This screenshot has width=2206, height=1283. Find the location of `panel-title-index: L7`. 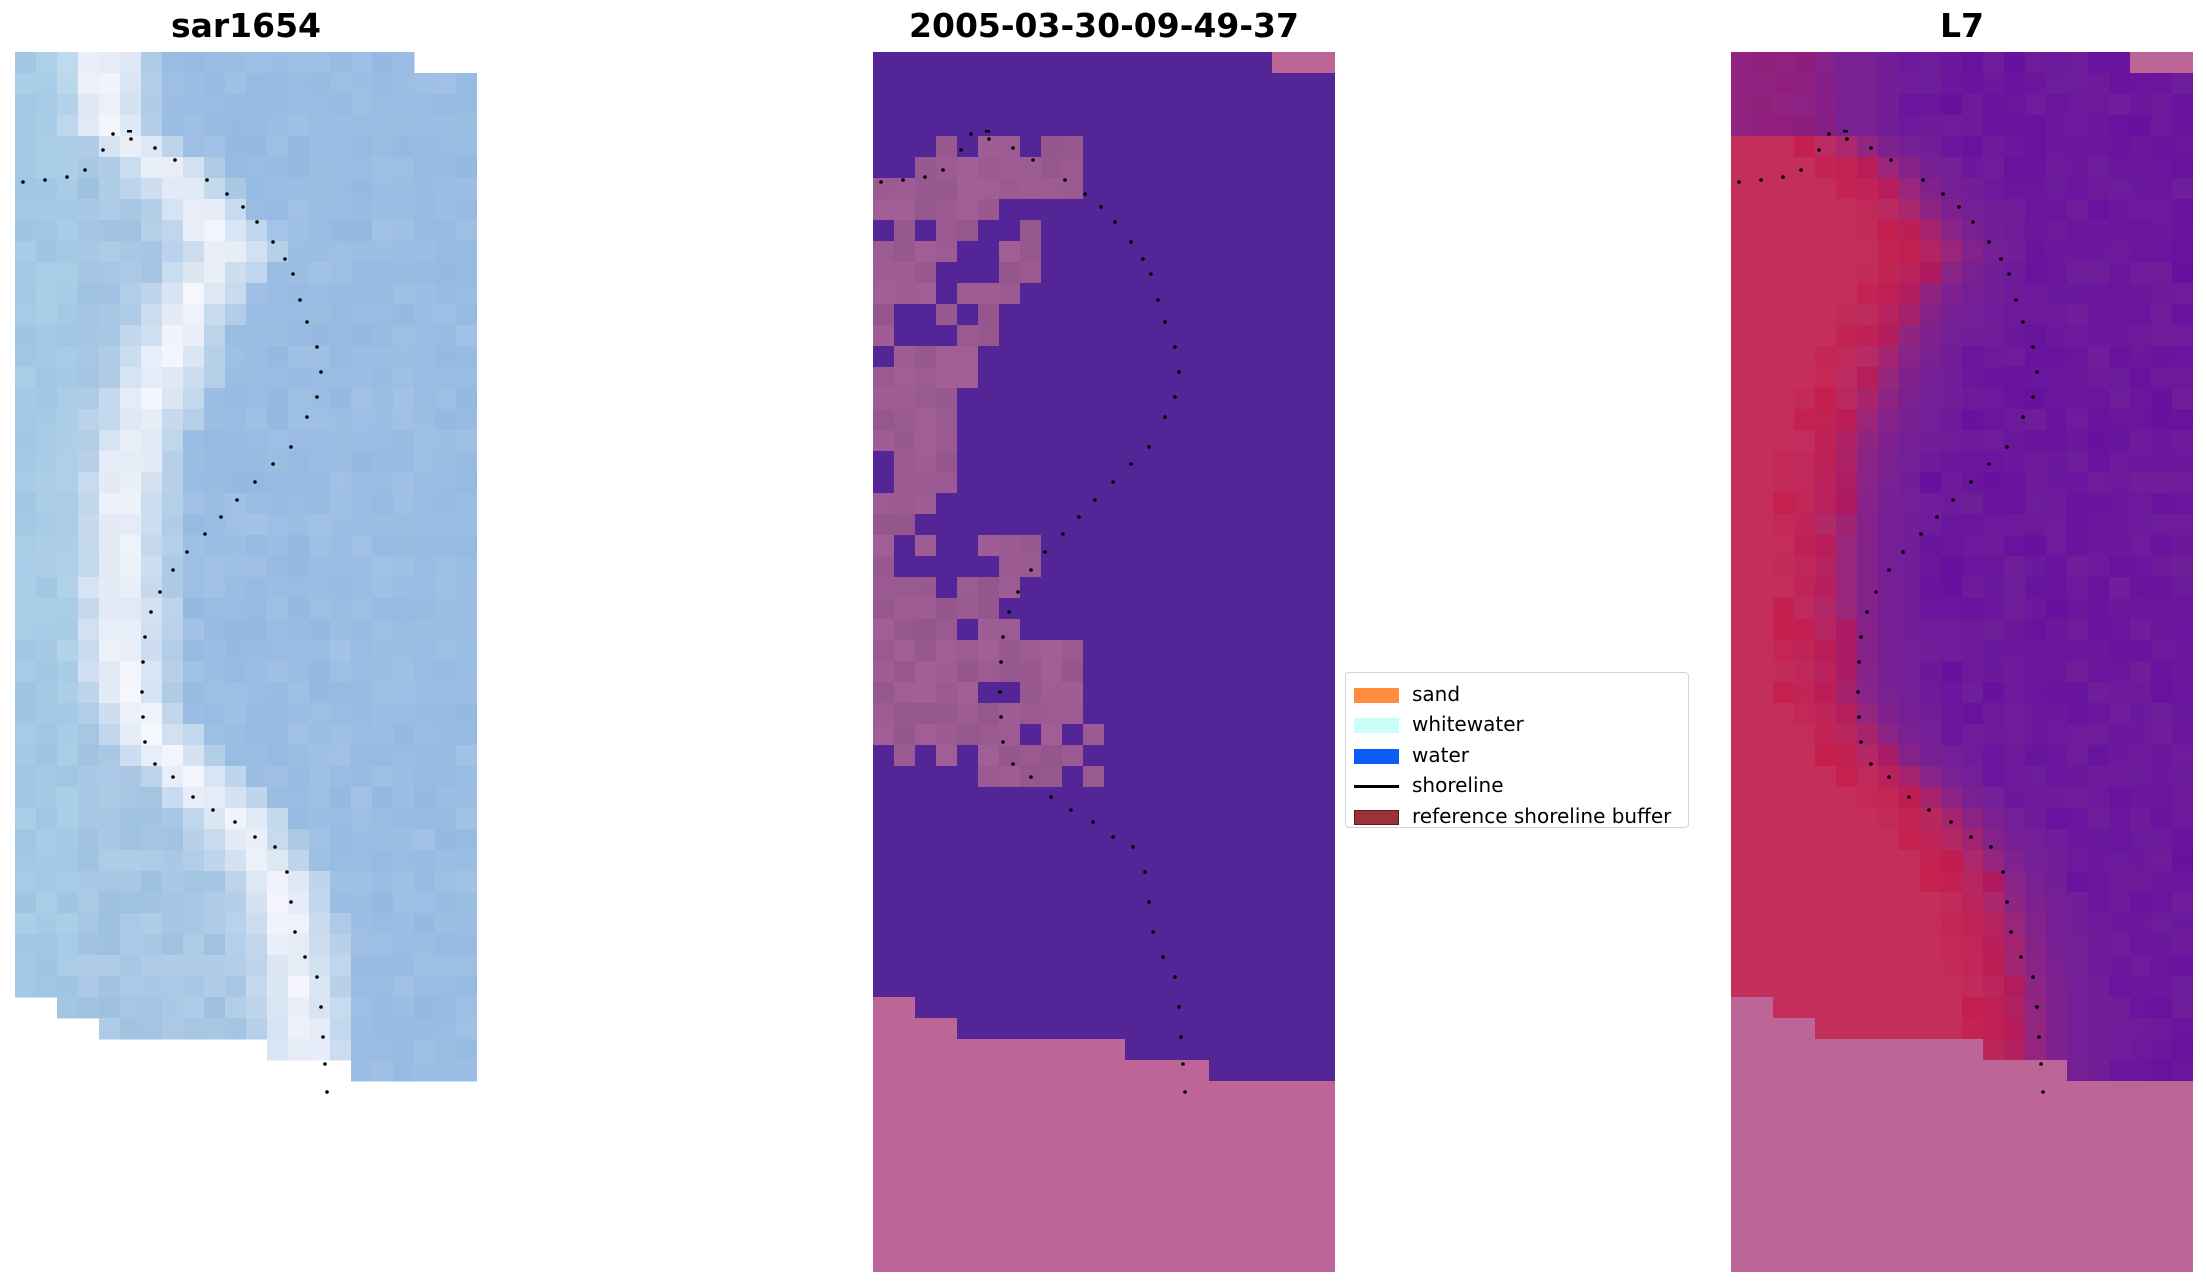

panel-title-index: L7 is located at coordinates (1962, 25).